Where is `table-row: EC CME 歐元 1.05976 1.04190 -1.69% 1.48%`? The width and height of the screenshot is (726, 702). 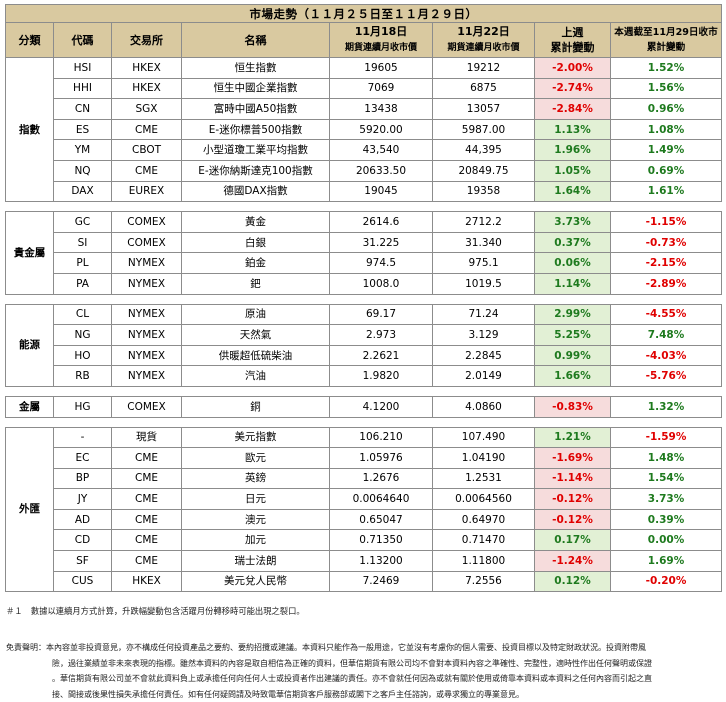
table-row: EC CME 歐元 1.05976 1.04190 -1.69% 1.48% is located at coordinates (364, 458).